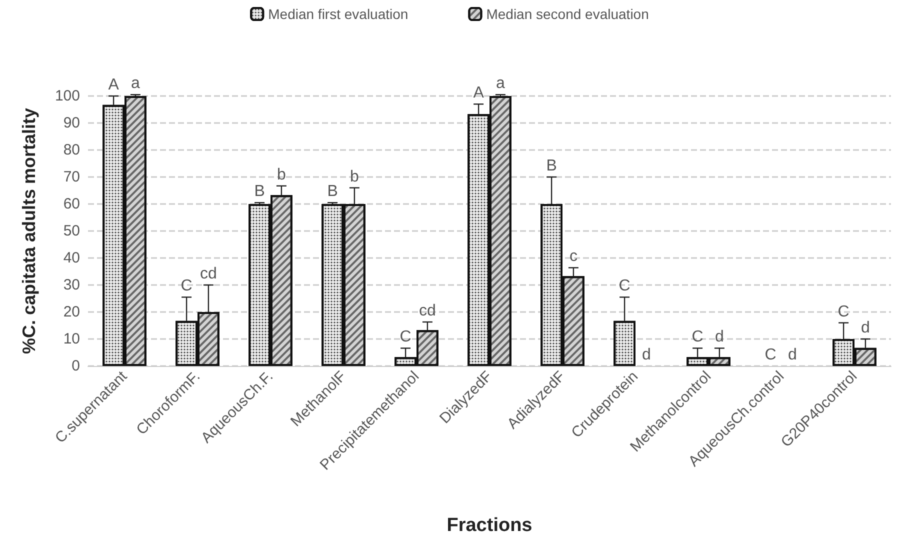 The image size is (899, 548). Describe the element at coordinates (71, 150) in the screenshot. I see `y-tick-label: 80` at that location.